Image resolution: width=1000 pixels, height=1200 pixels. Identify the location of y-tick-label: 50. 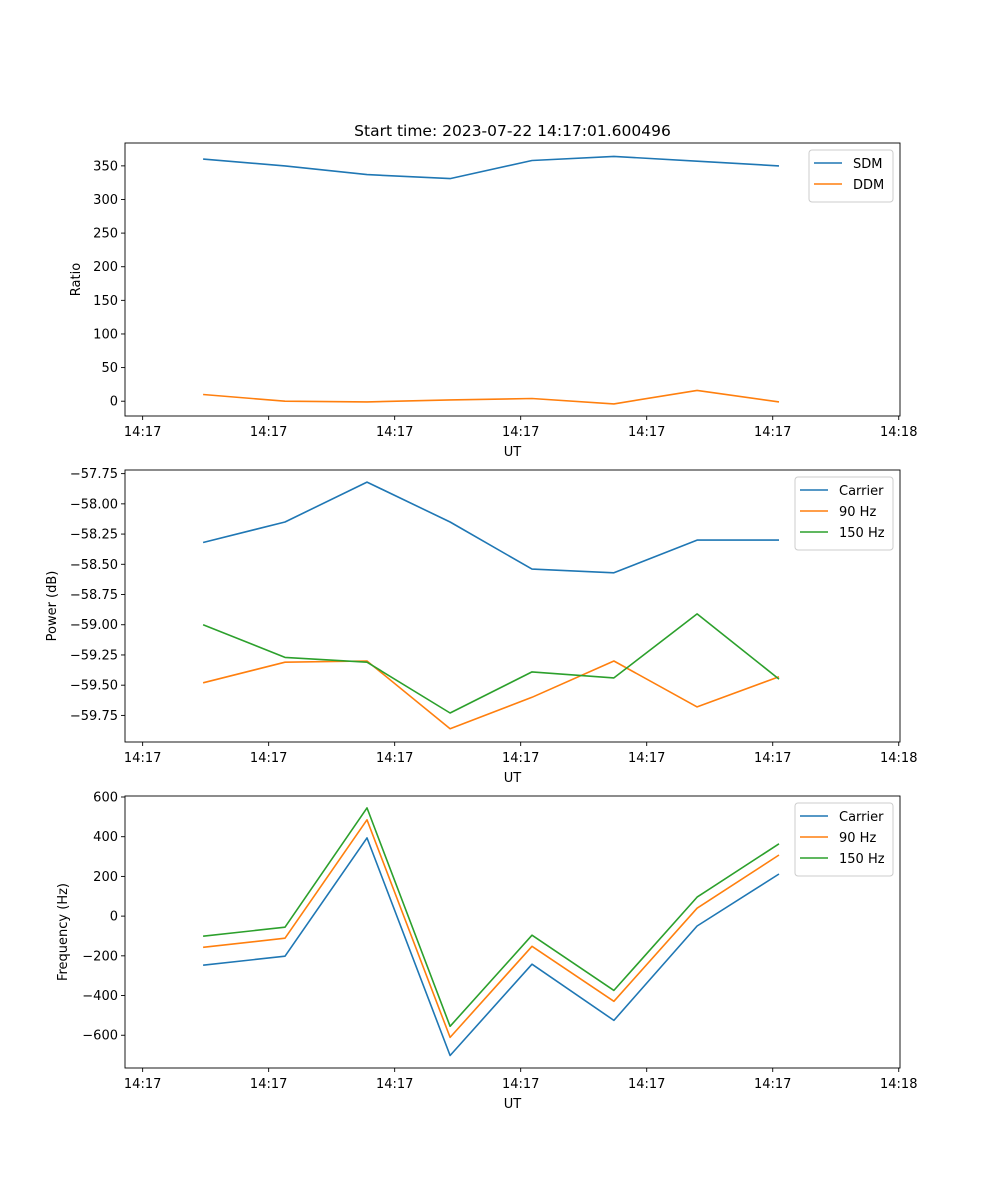
(109, 368).